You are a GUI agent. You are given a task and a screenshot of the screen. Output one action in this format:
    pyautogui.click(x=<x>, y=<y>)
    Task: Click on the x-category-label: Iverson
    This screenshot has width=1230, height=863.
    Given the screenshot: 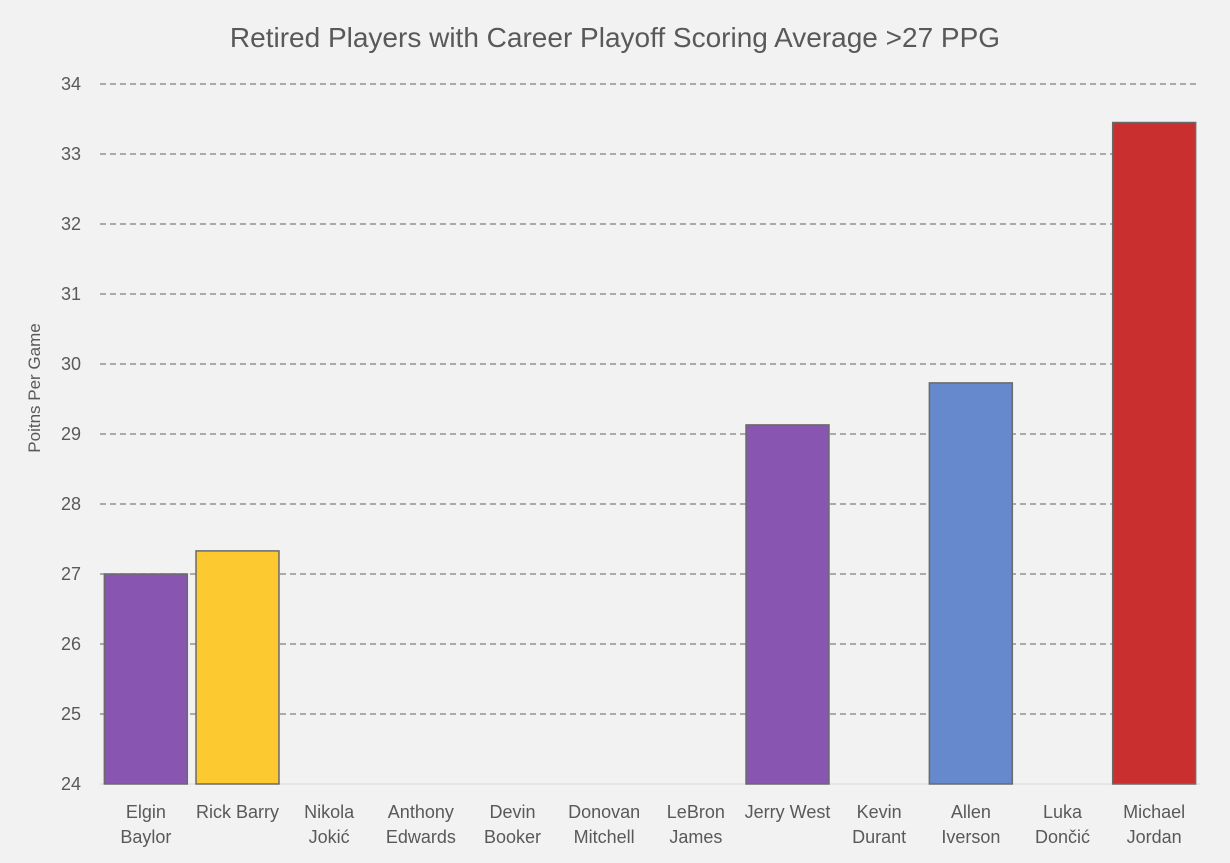 What is the action you would take?
    pyautogui.click(x=970, y=837)
    